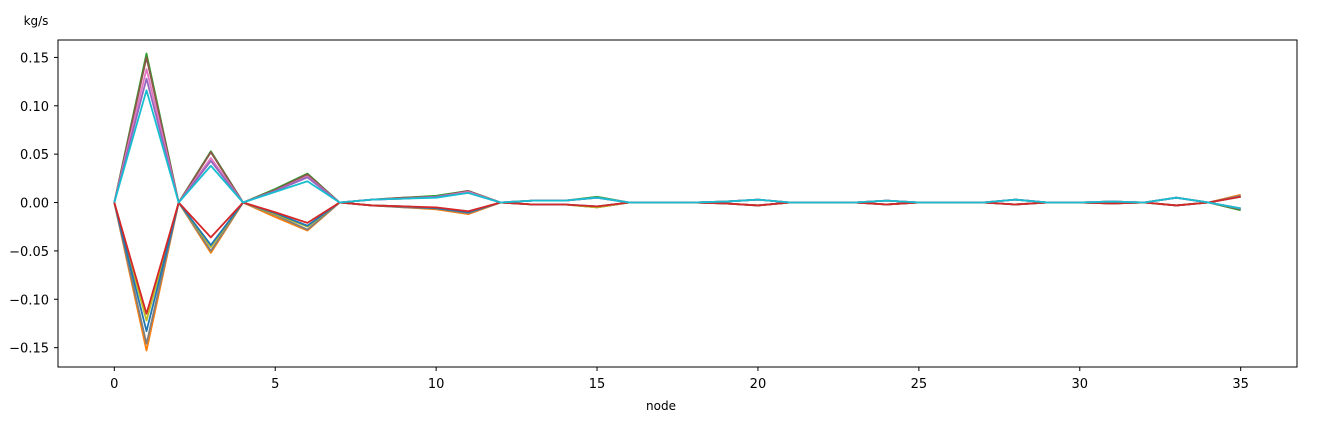 This screenshot has height=437, width=1327. I want to click on x-axis: 0 5 10 15 20 25 30 35, so click(679, 379).